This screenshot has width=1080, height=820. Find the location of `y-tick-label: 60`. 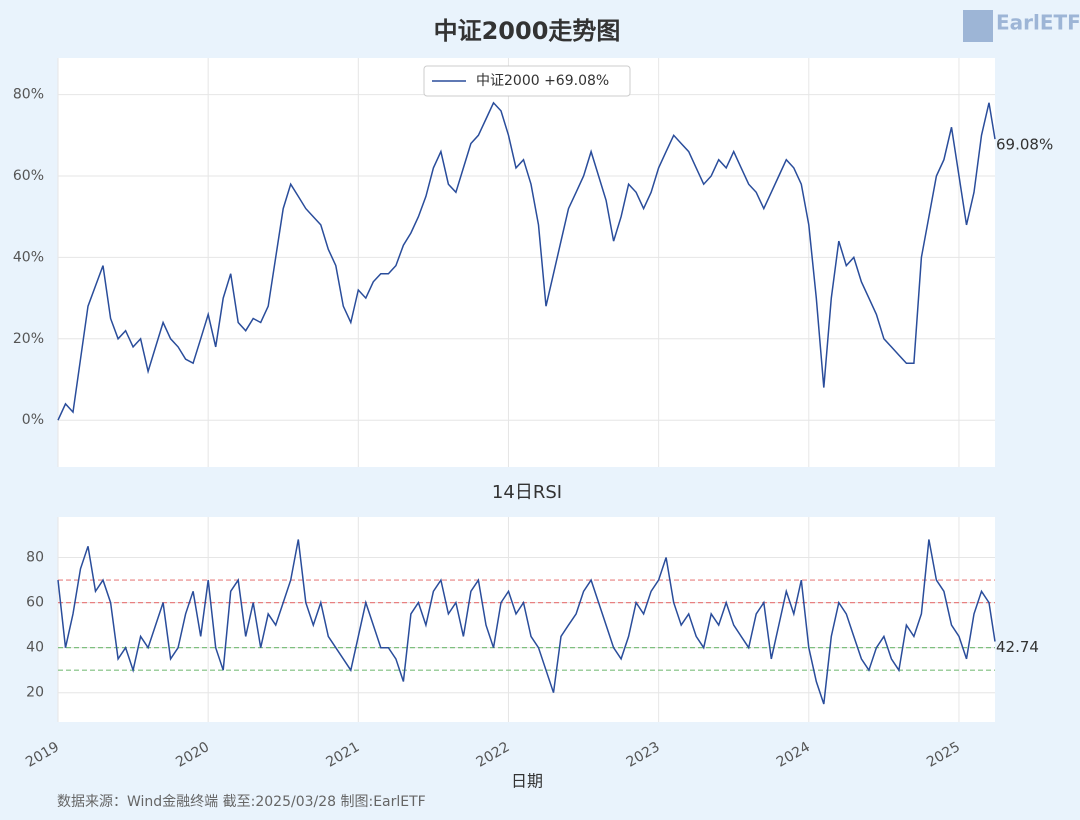

y-tick-label: 60 is located at coordinates (35, 603).